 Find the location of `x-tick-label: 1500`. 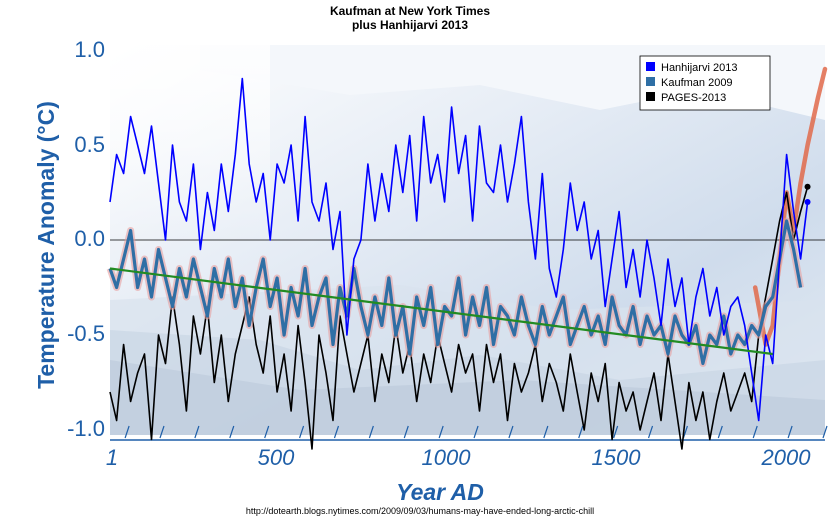

x-tick-label: 1500 is located at coordinates (617, 457).